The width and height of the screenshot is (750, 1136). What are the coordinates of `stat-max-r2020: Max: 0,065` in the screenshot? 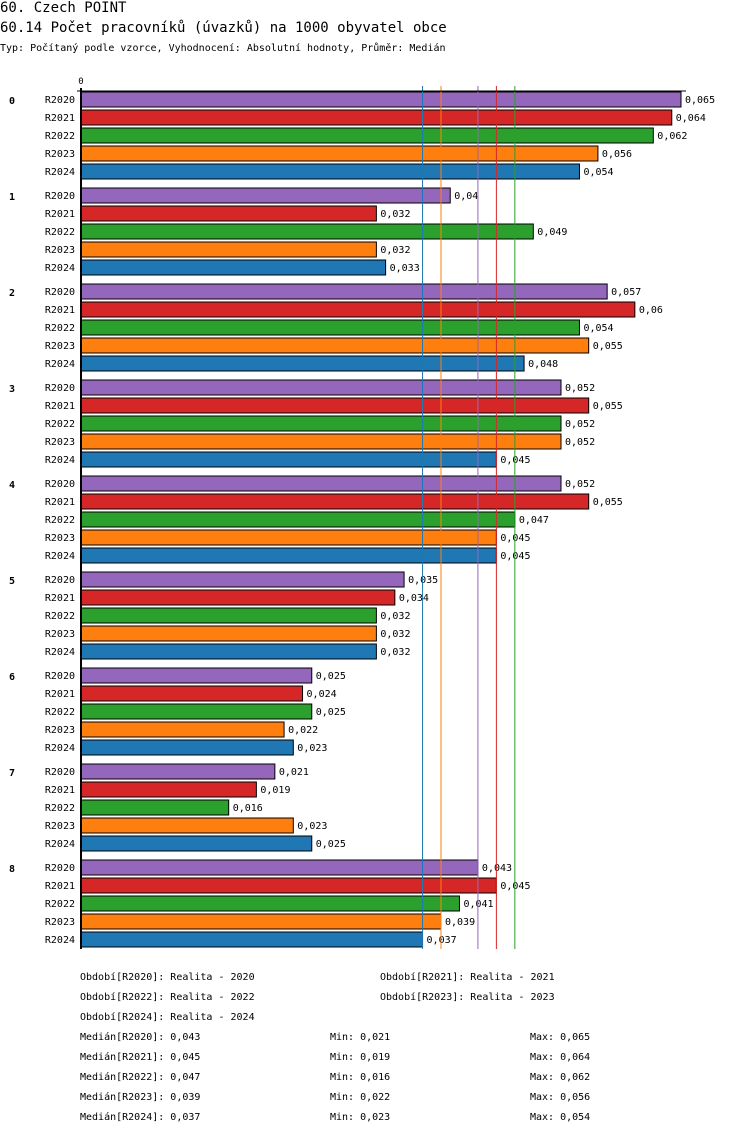 It's located at (560, 1037).